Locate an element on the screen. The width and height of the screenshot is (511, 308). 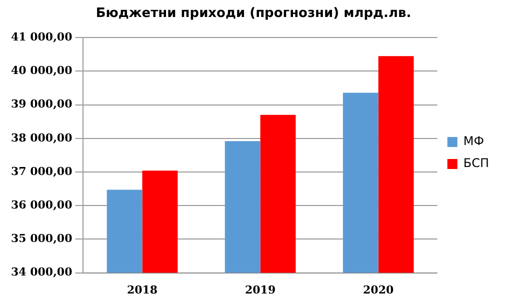
y-tick-label: 36 000,00 is located at coordinates (41, 205).